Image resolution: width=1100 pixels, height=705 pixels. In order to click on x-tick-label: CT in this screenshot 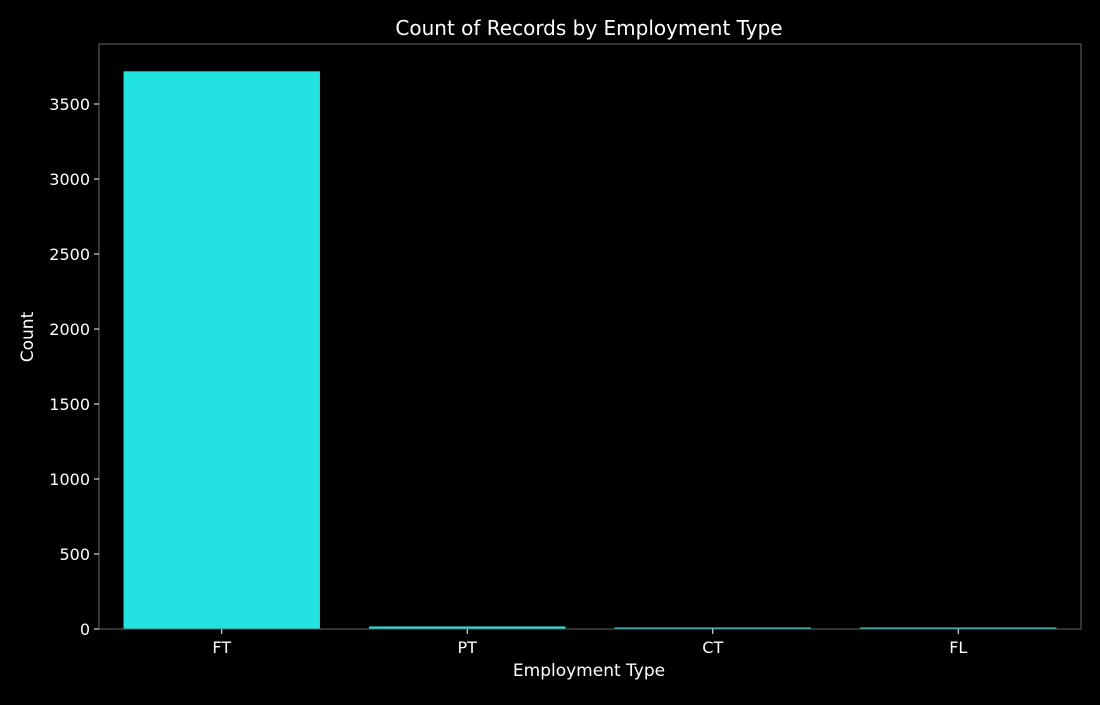, I will do `click(712, 647)`.